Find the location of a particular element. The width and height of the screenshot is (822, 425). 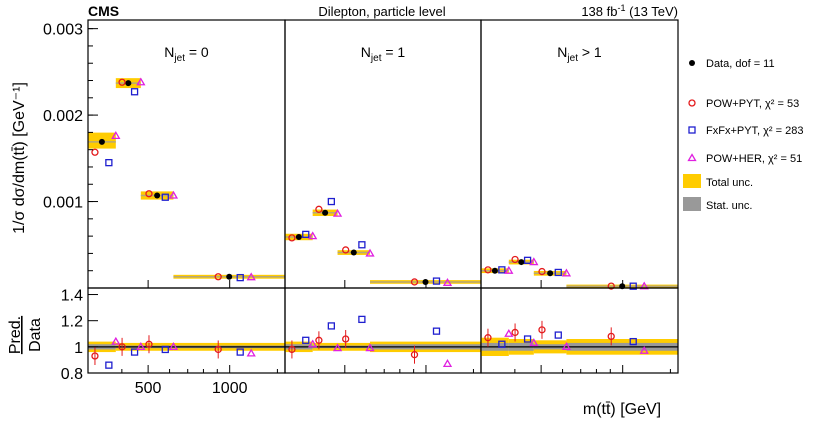

luminosity-energy: (13 TeV) is located at coordinates (651, 11).